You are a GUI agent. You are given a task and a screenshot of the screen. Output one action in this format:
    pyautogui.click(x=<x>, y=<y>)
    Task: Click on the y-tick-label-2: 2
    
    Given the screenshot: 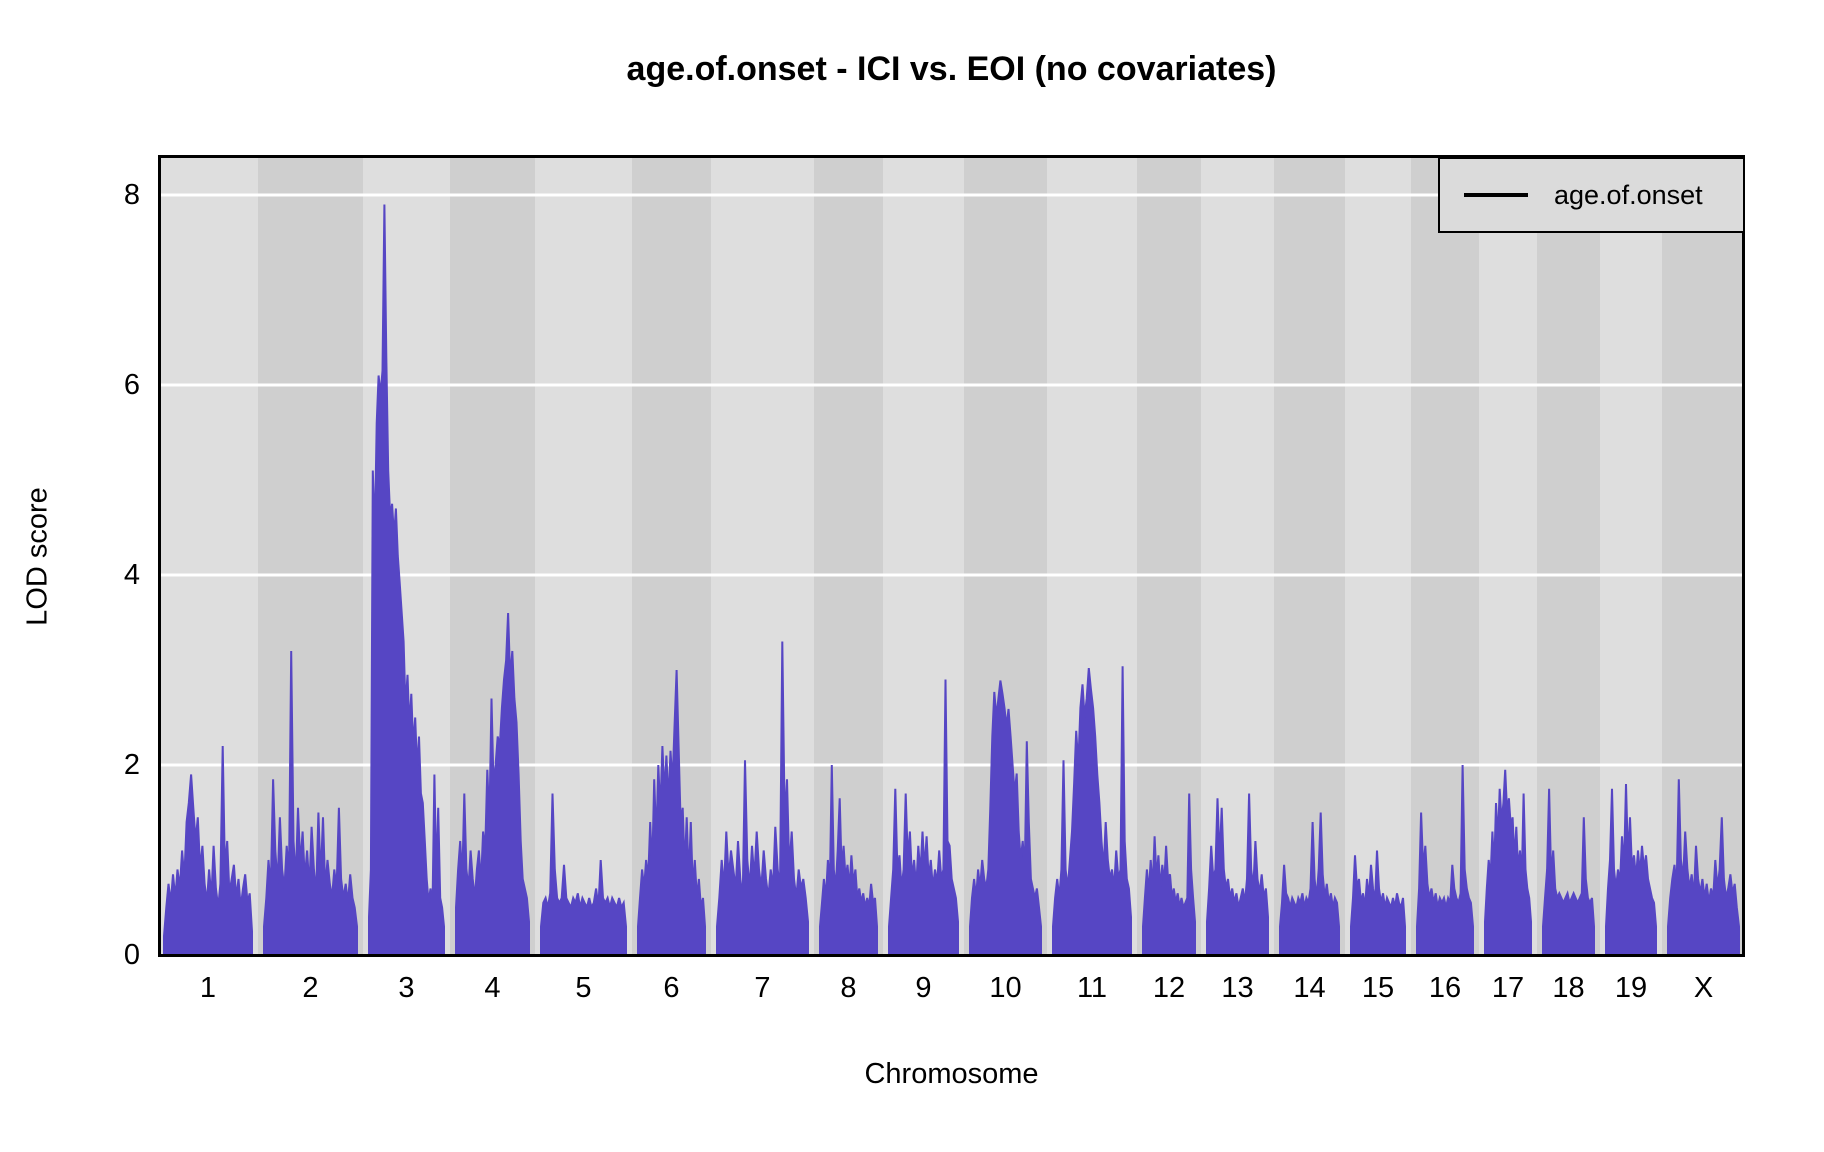 What is the action you would take?
    pyautogui.click(x=131, y=765)
    